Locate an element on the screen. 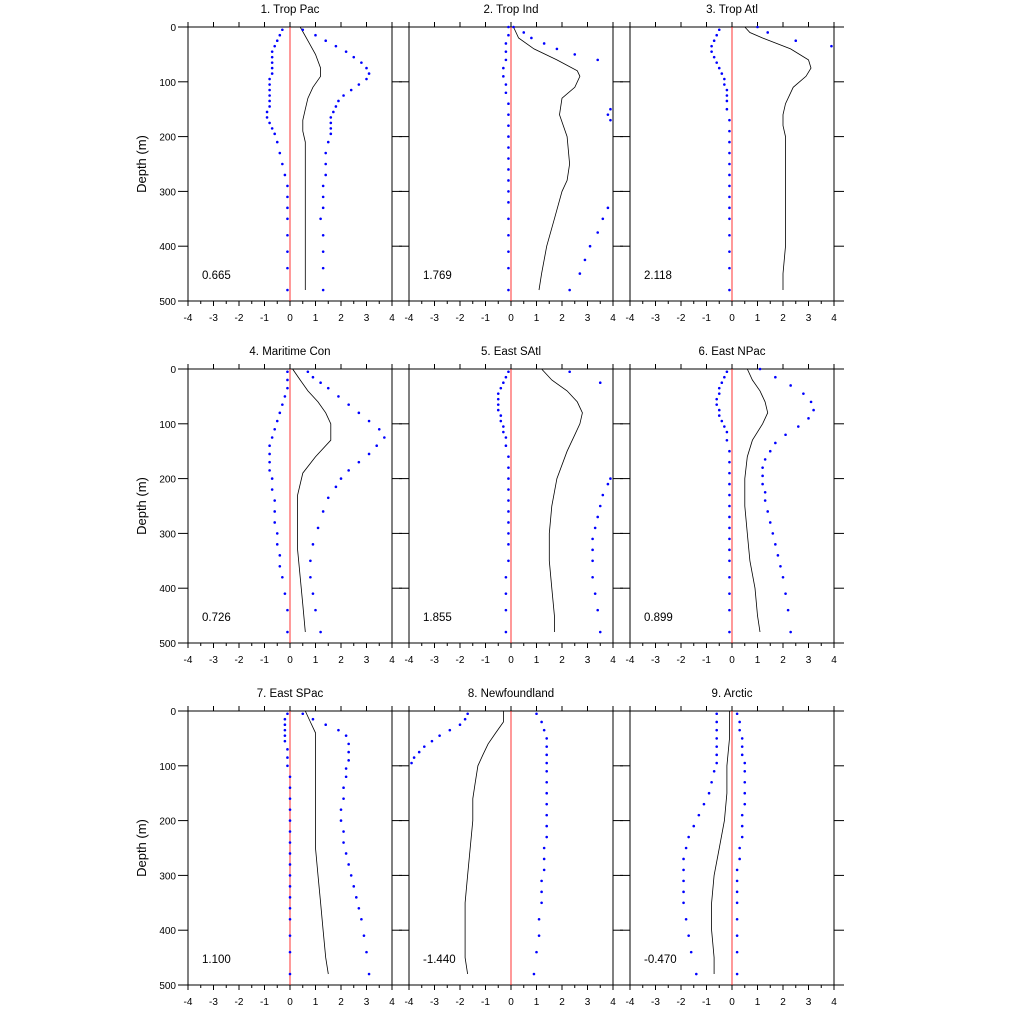 The image size is (1024, 1024). x-tick-label: -2 is located at coordinates (239, 318).